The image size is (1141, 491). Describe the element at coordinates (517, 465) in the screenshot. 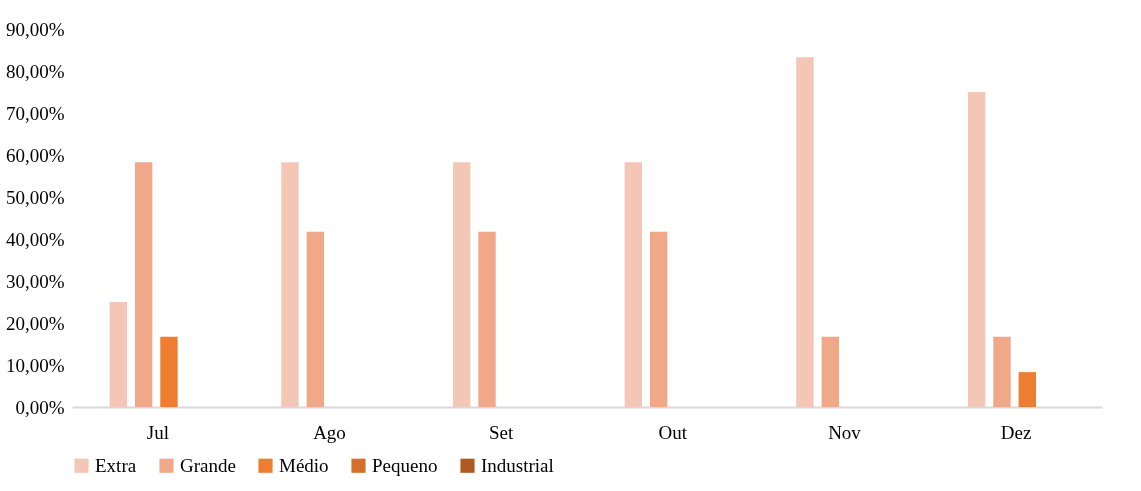

I see `legend-label: Industrial` at that location.